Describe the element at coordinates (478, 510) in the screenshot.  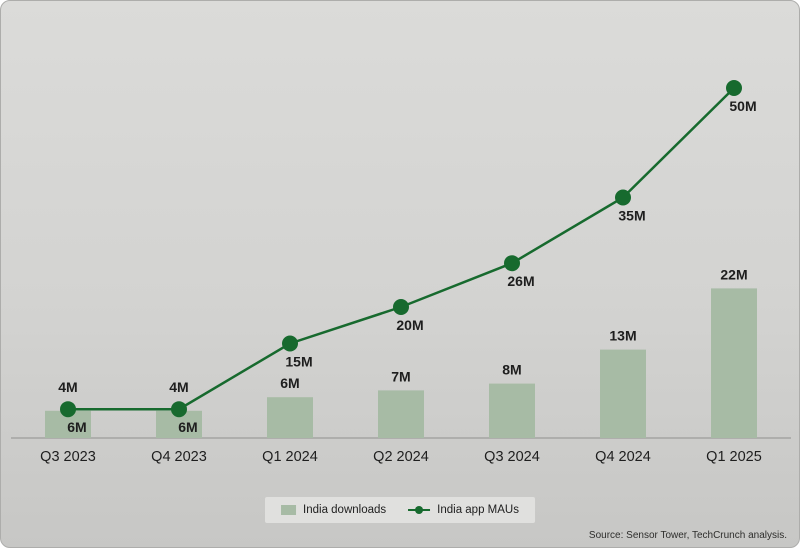
I see `legend-label-maus: India app MAUs` at that location.